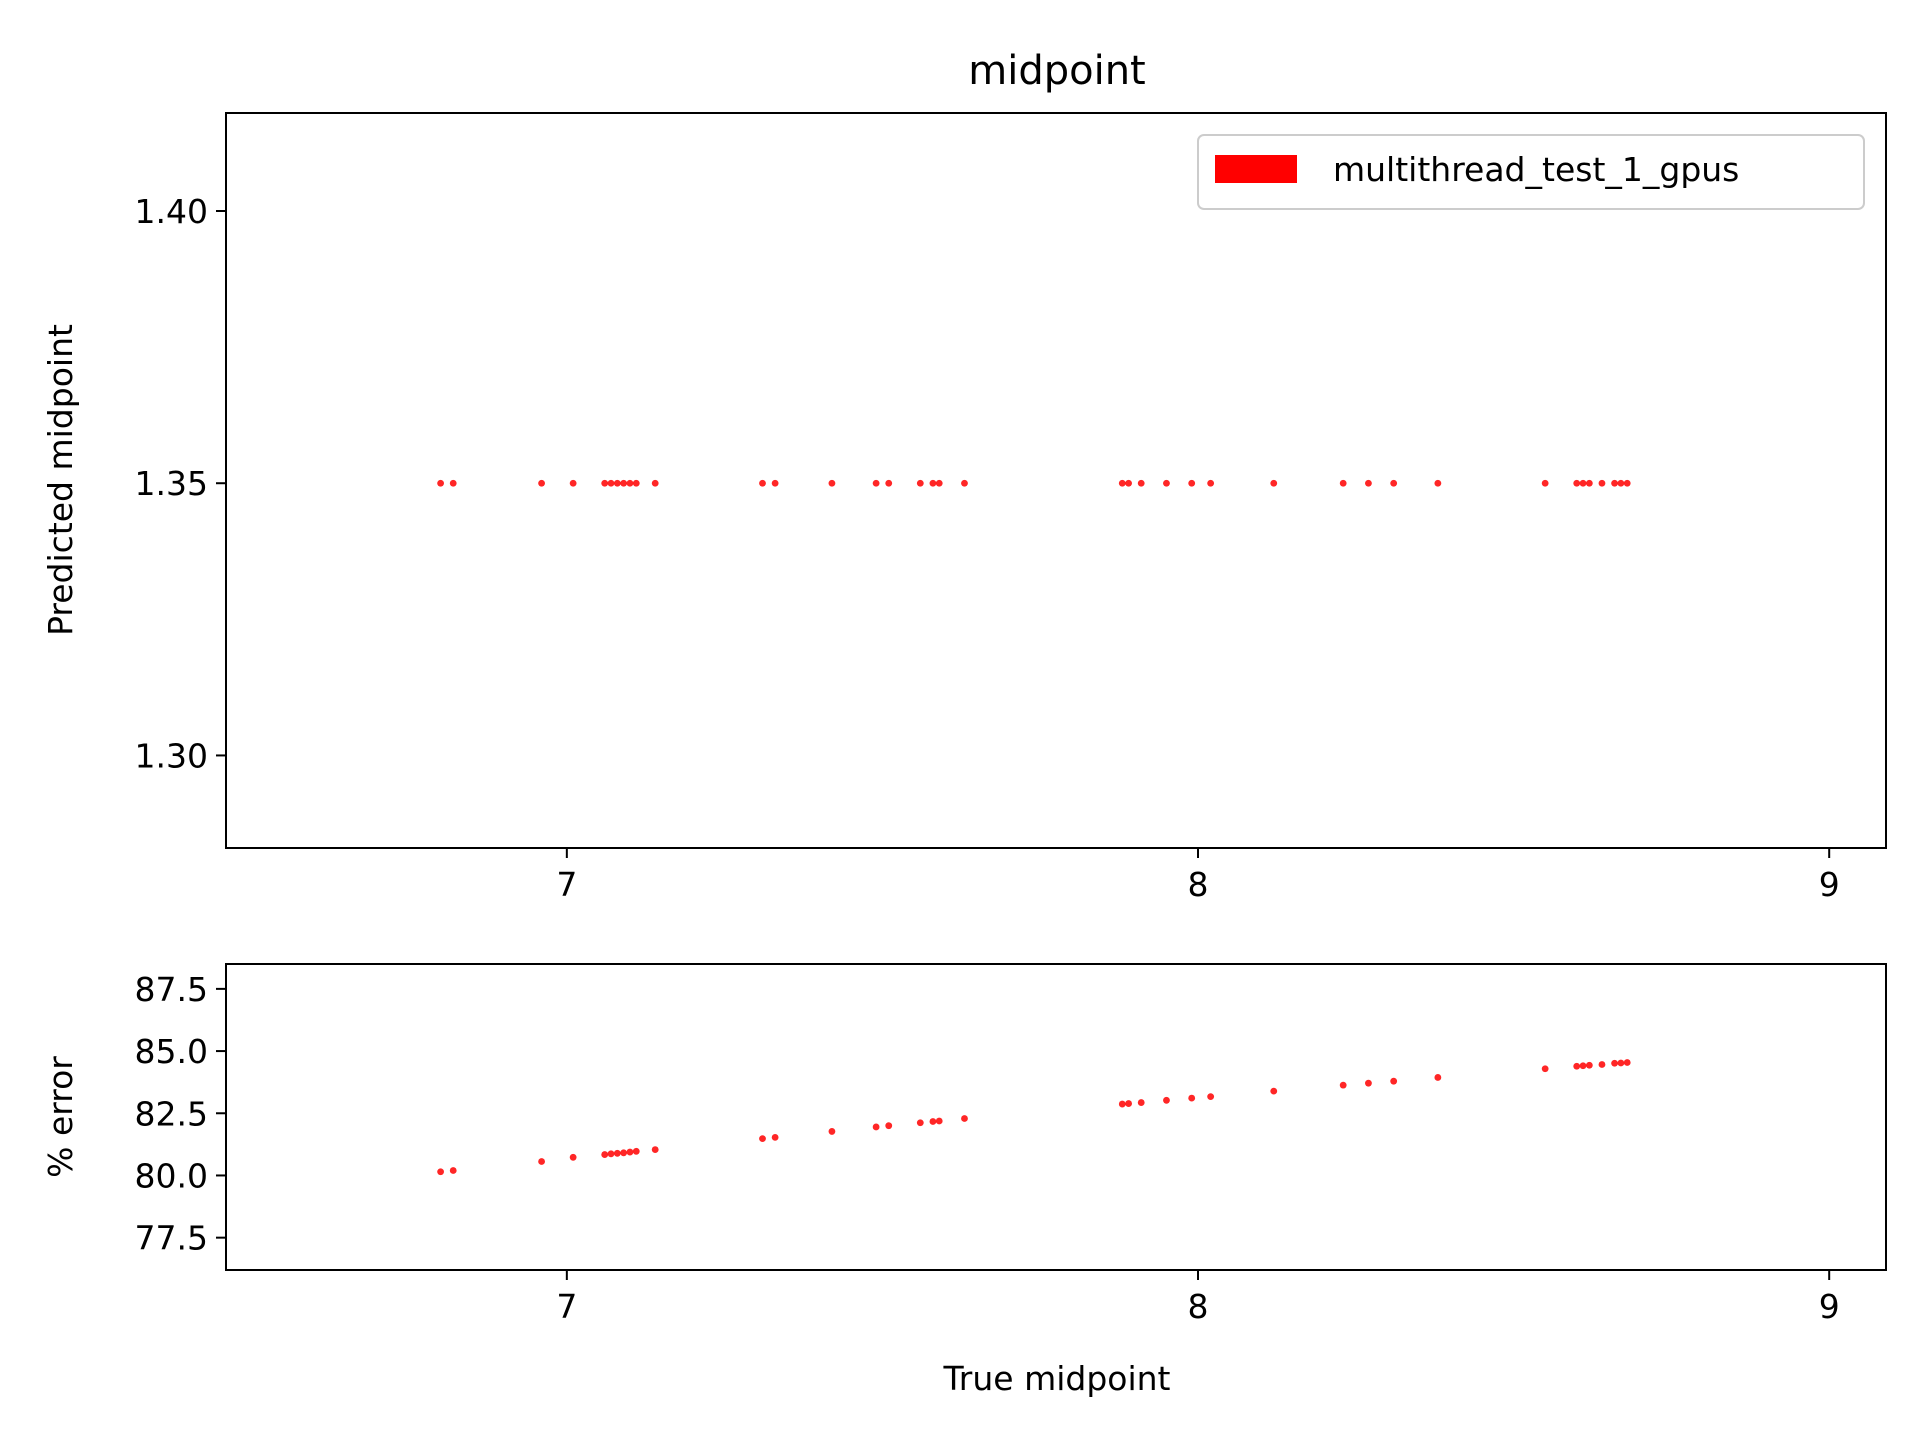 The height and width of the screenshot is (1440, 1920). Describe the element at coordinates (1829, 884) in the screenshot. I see `top-x-tick-label: 9` at that location.